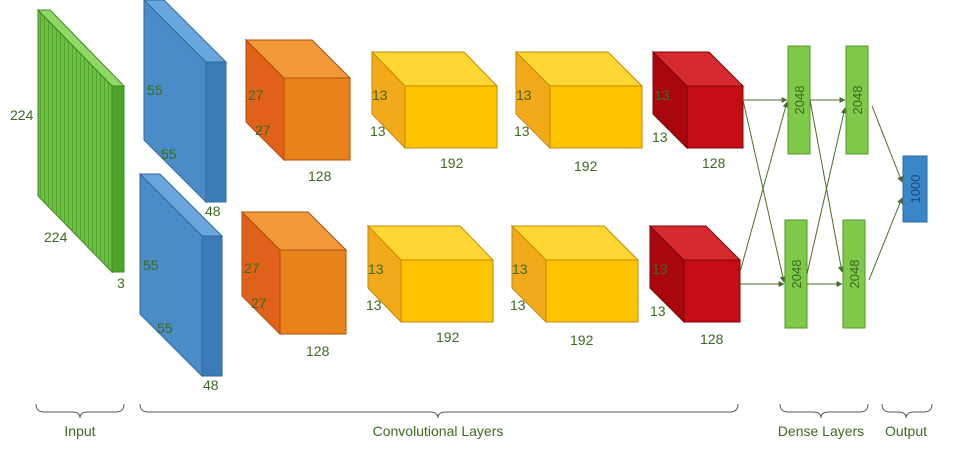 This screenshot has width=968, height=452. I want to click on conv3-bottom-height-label: 13, so click(376, 269).